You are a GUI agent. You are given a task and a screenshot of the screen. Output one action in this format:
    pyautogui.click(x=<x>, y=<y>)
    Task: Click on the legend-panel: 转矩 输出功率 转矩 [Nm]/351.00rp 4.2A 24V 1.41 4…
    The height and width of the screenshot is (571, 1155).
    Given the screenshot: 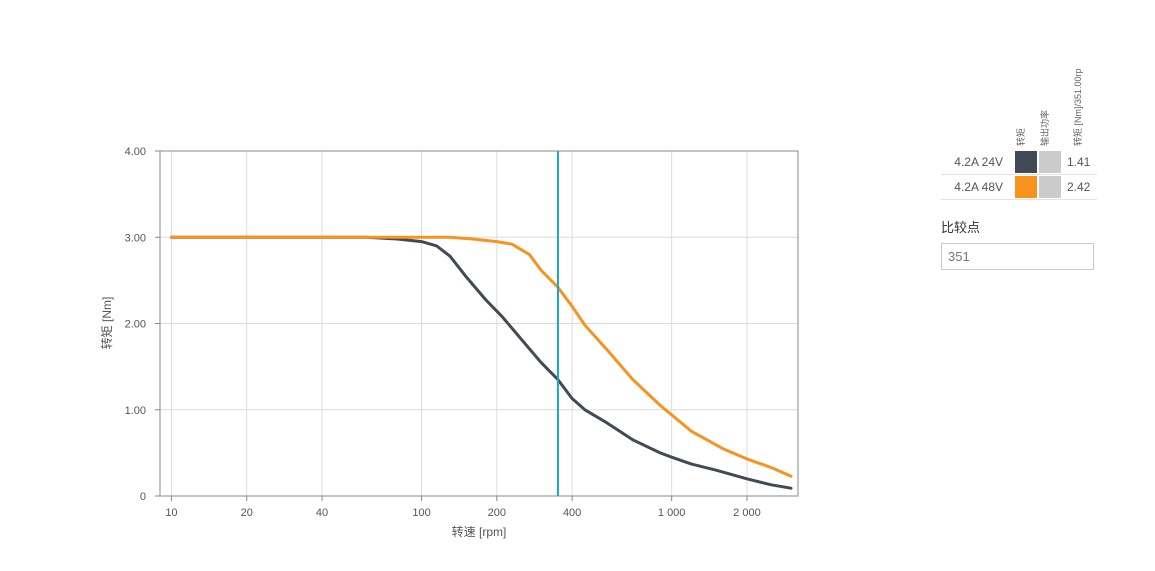 What is the action you would take?
    pyautogui.click(x=1019, y=129)
    